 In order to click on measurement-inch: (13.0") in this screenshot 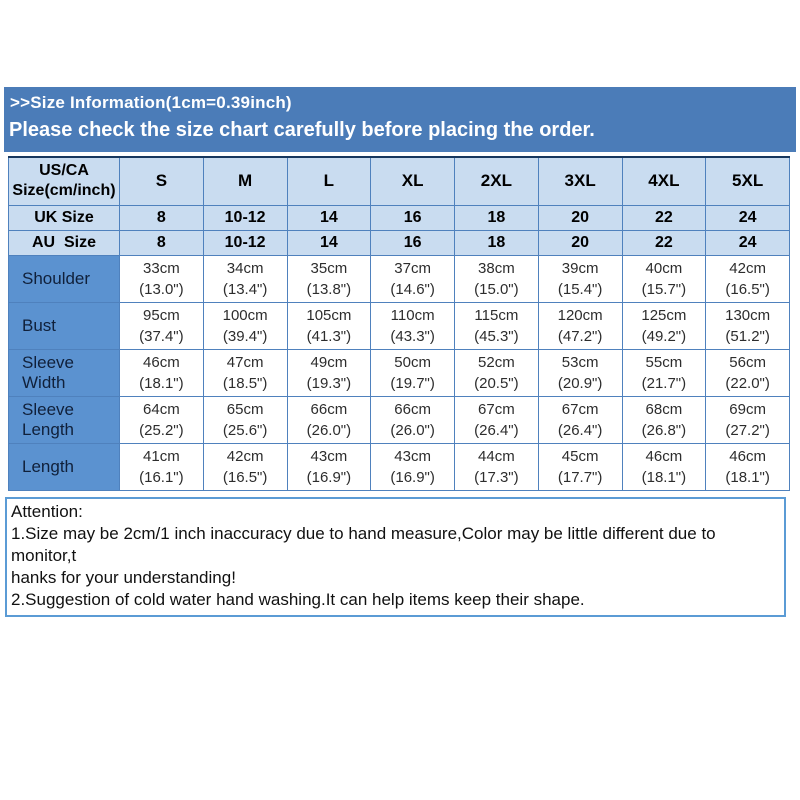, I will do `click(161, 289)`.